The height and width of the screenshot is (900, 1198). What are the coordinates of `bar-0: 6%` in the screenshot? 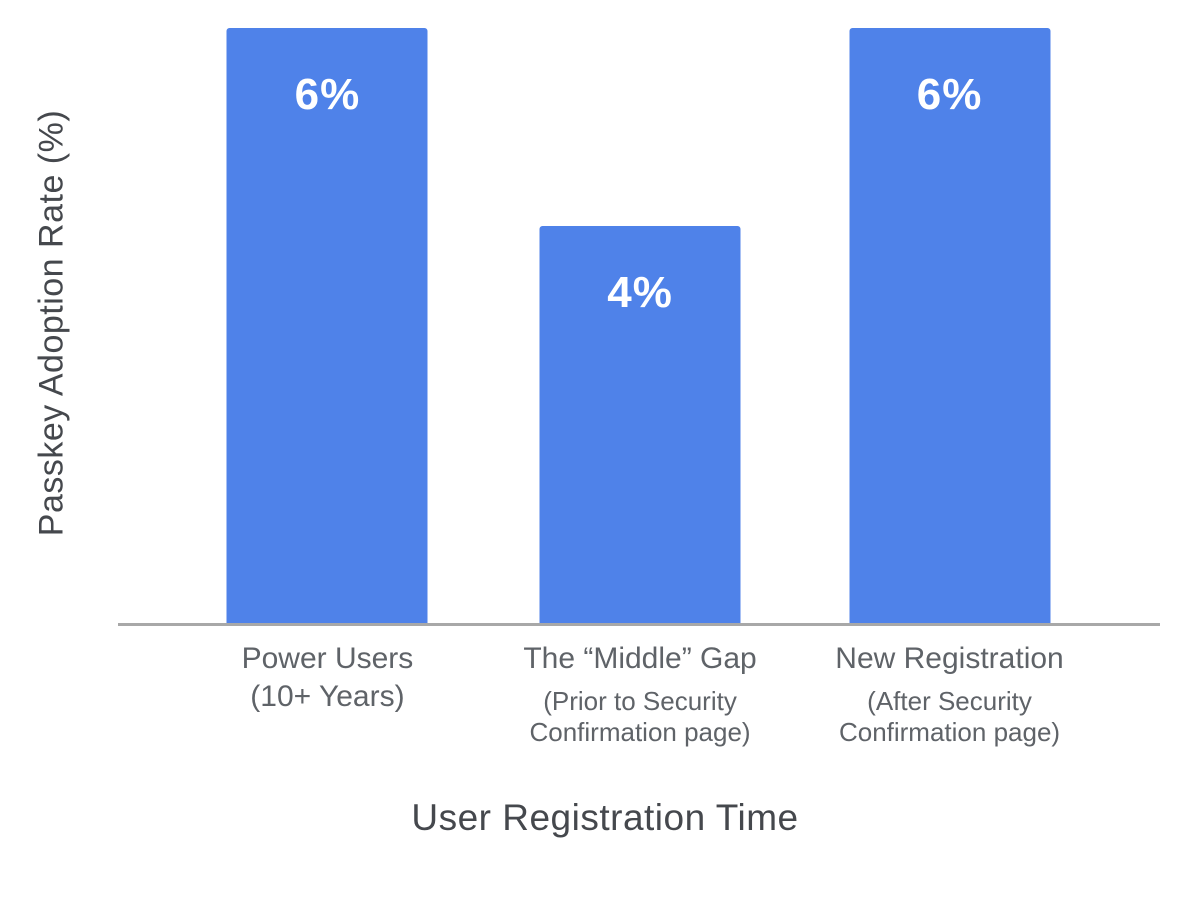 It's located at (327, 325).